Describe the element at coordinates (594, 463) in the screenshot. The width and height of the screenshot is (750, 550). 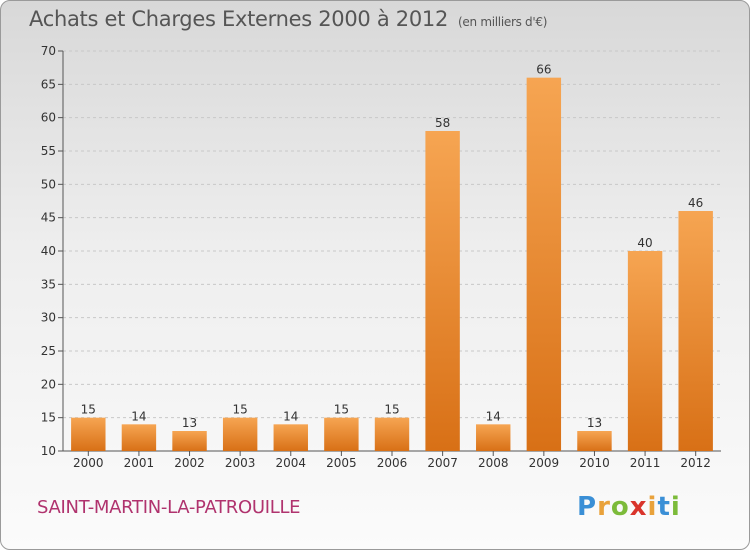
I see `x-tick-label: 2010` at that location.